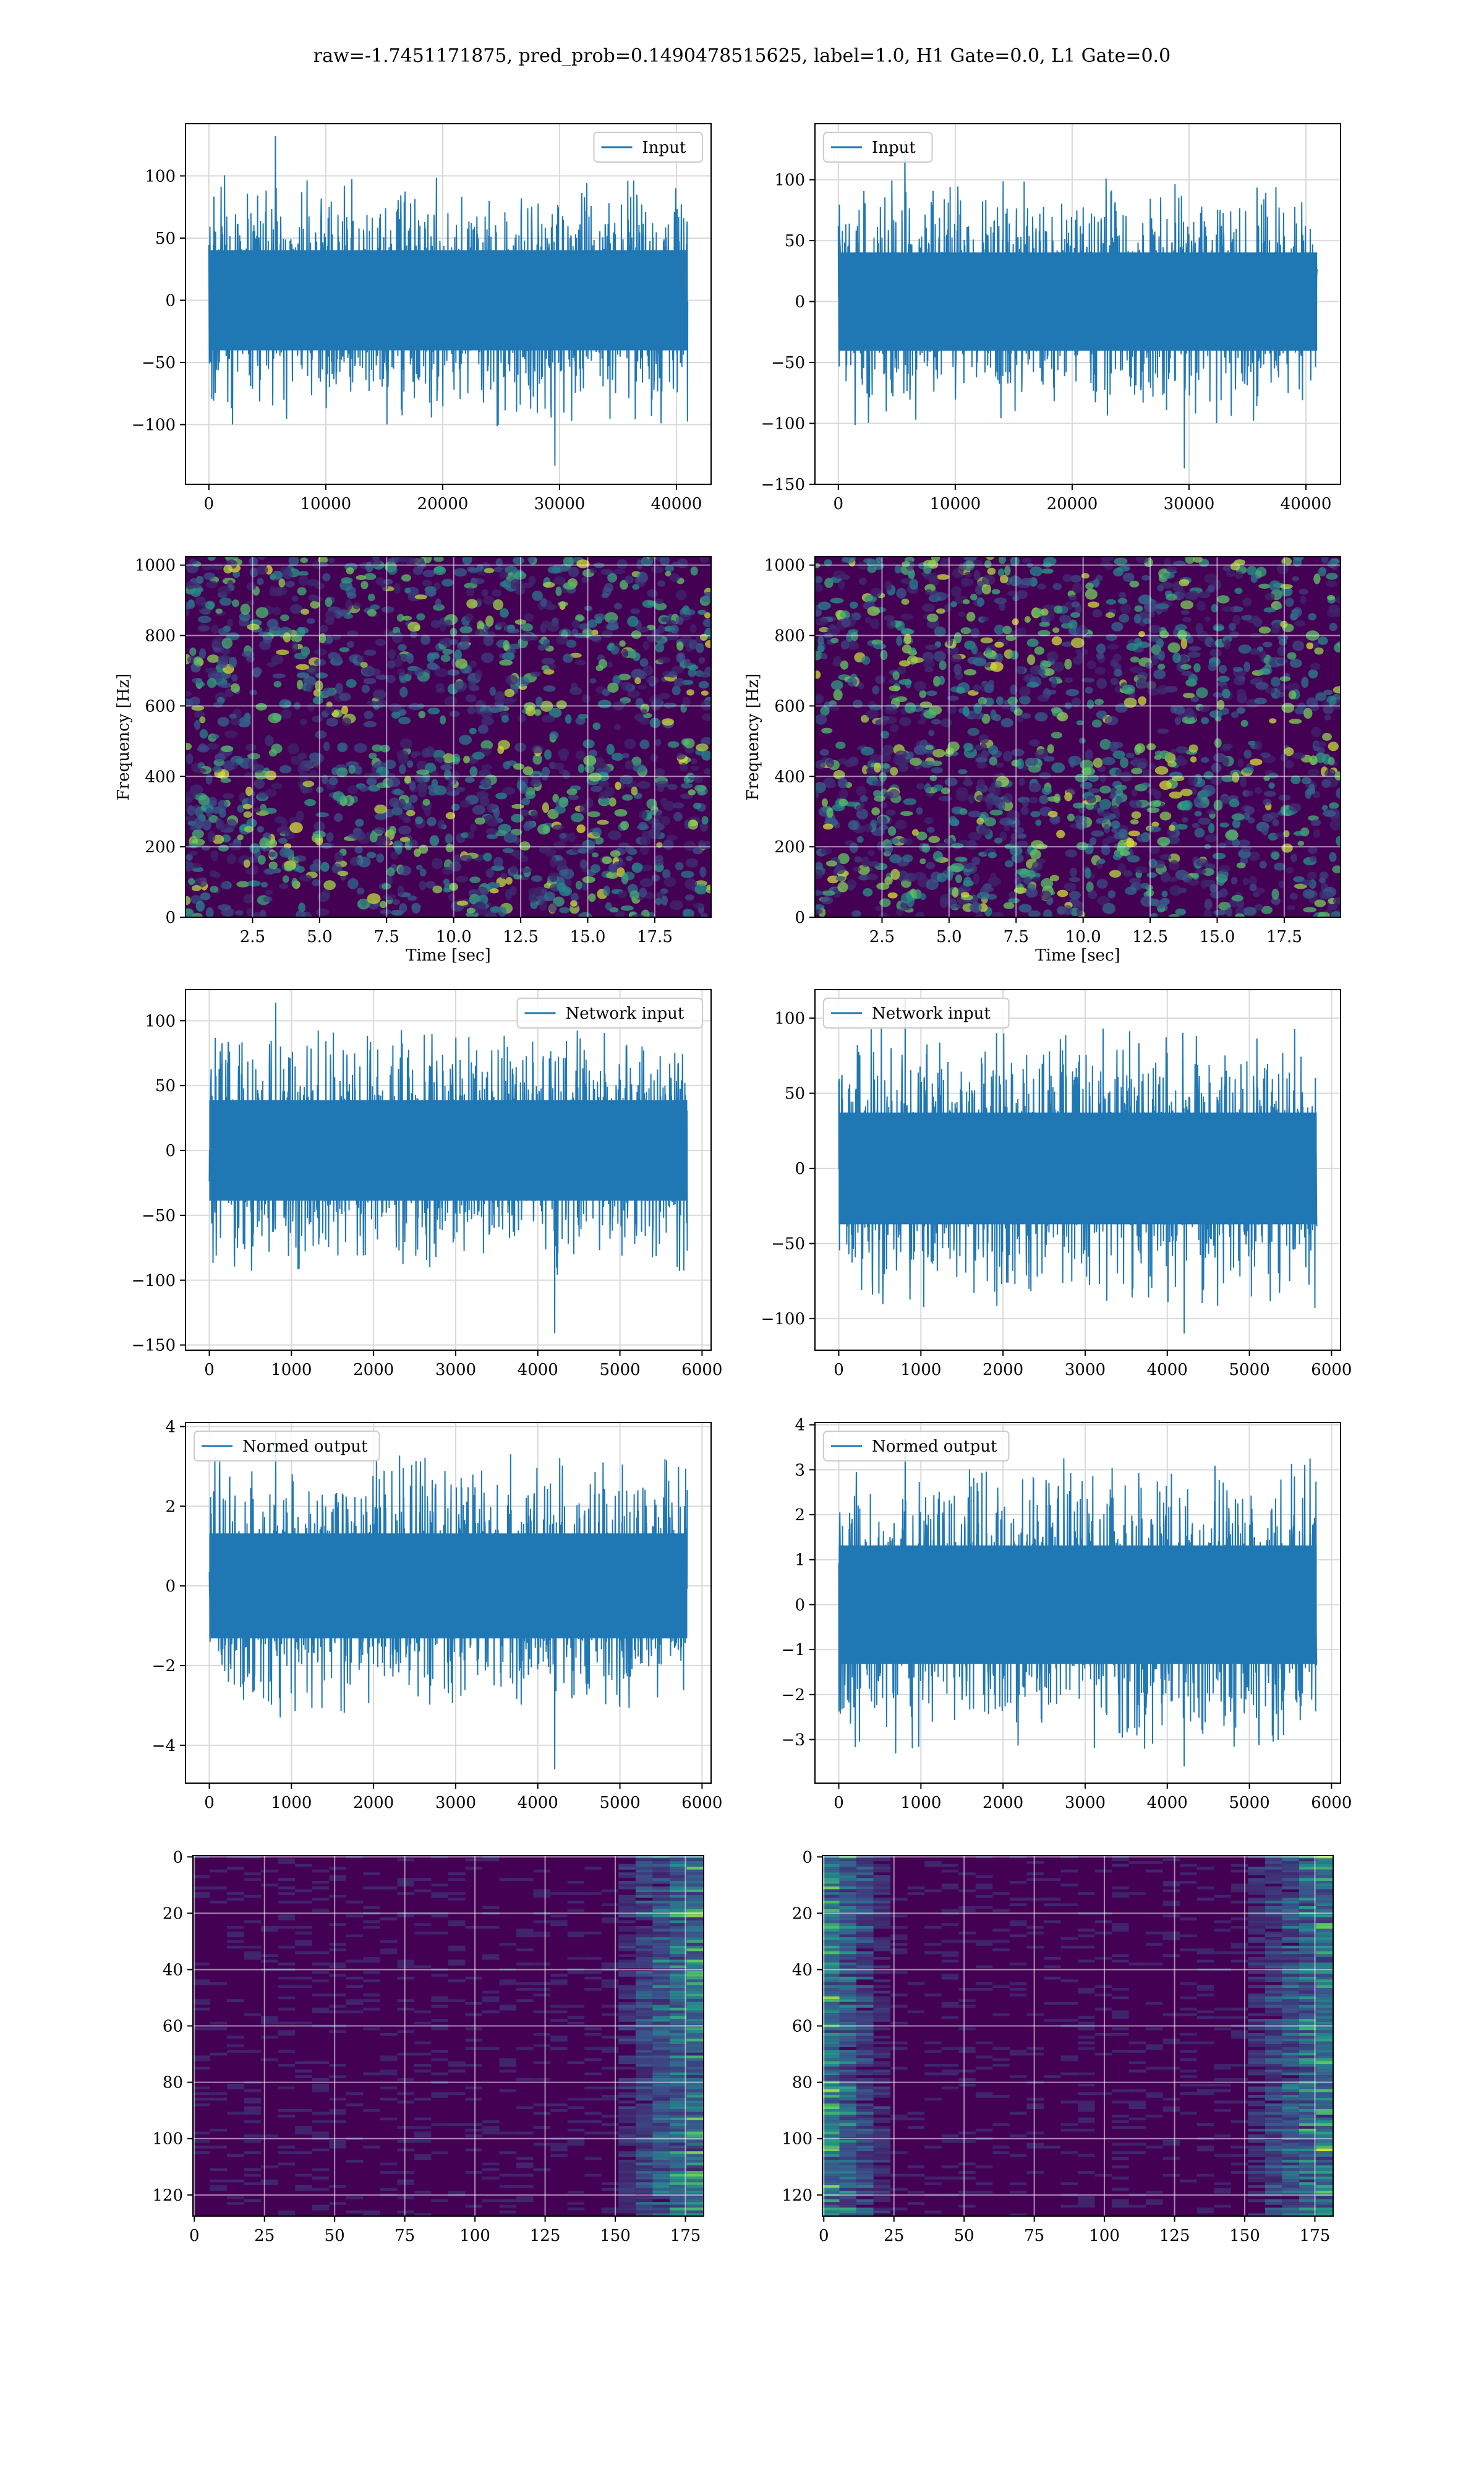  I want to click on axes-frame, so click(1077, 1603).